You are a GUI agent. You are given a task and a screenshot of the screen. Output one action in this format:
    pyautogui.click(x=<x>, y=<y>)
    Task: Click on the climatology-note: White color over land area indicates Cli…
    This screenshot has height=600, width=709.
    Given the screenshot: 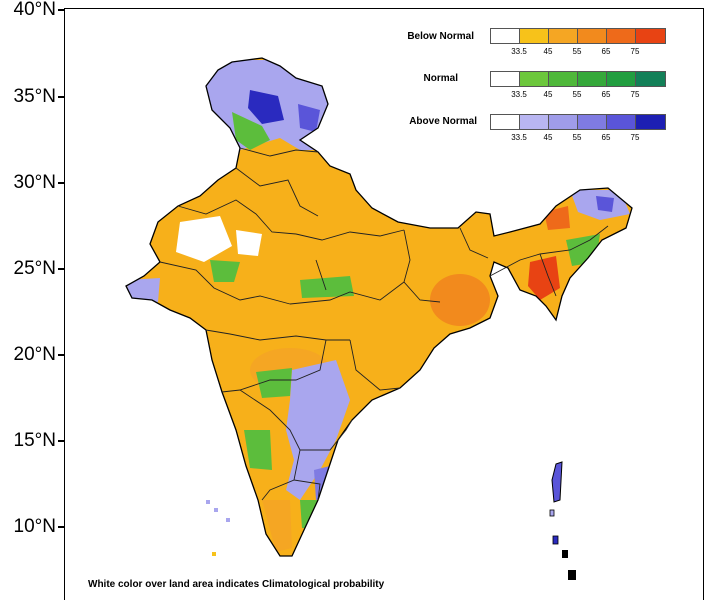 What is the action you would take?
    pyautogui.click(x=236, y=584)
    